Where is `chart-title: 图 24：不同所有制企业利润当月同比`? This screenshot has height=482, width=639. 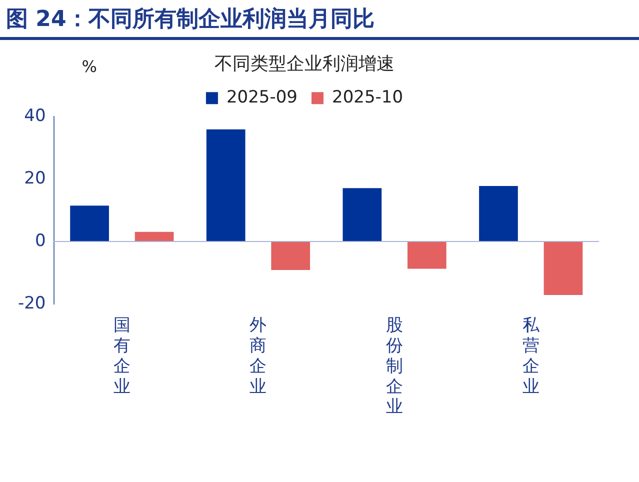
chart-title: 图 24：不同所有制企业利润当月同比 is located at coordinates (319, 20).